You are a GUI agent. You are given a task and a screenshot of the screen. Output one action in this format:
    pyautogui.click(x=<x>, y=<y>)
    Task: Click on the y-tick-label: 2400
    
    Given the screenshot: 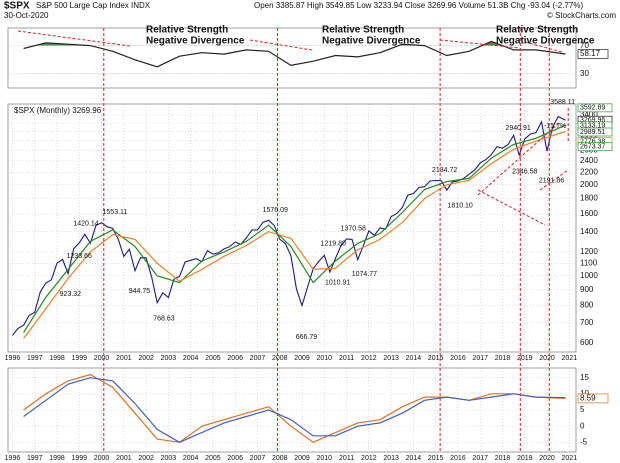 What is the action you would take?
    pyautogui.click(x=589, y=160)
    